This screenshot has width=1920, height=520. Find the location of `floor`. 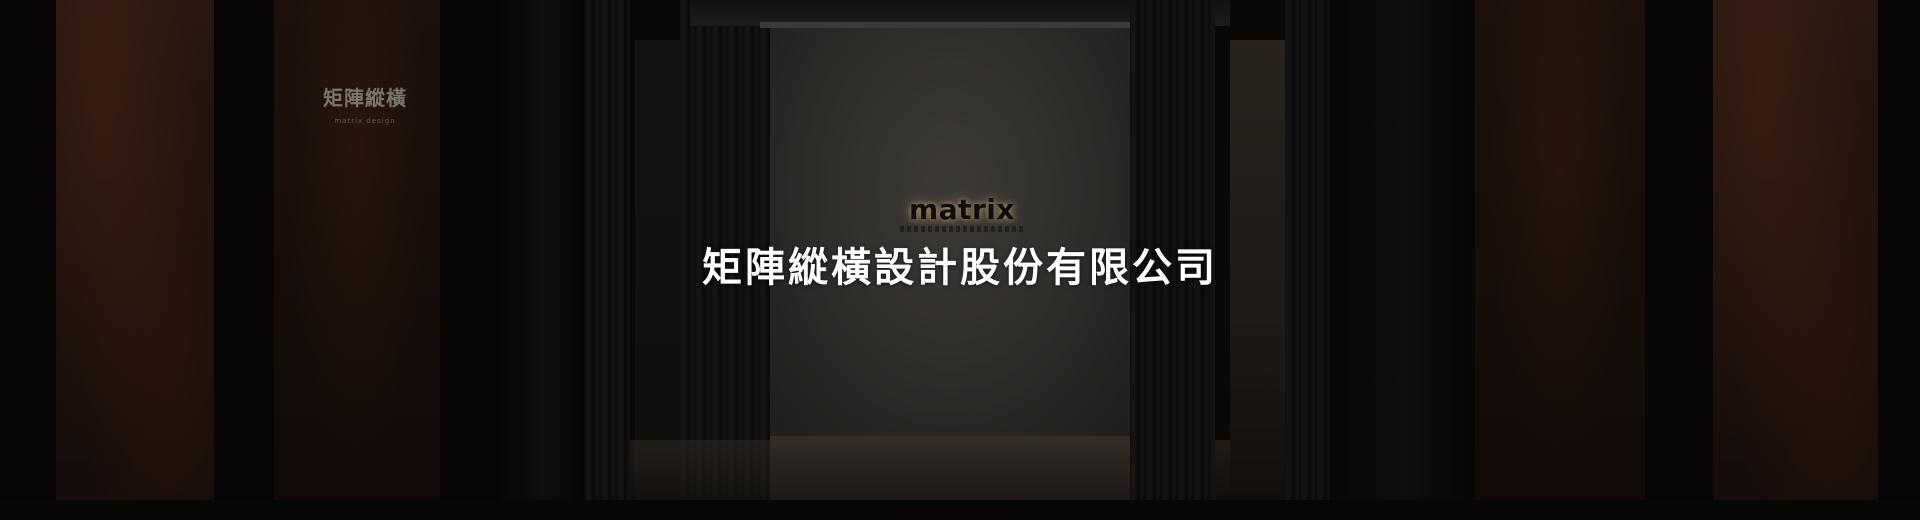

floor is located at coordinates (950, 468).